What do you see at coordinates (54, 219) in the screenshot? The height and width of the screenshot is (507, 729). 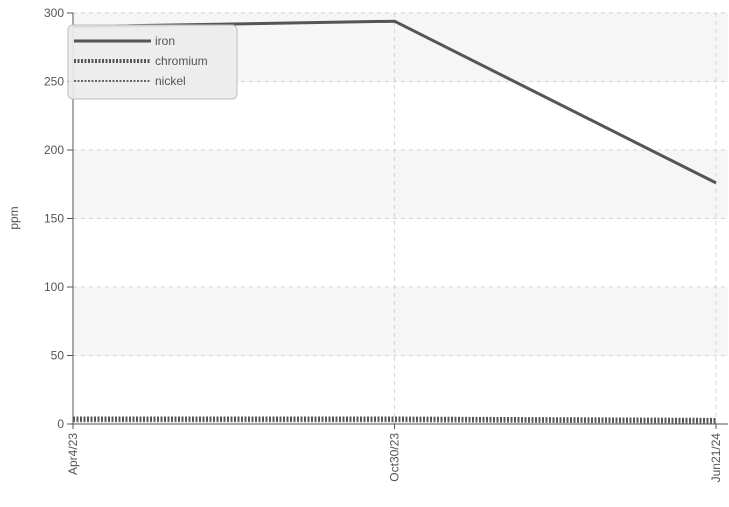 I see `y-tick-label: 150` at bounding box center [54, 219].